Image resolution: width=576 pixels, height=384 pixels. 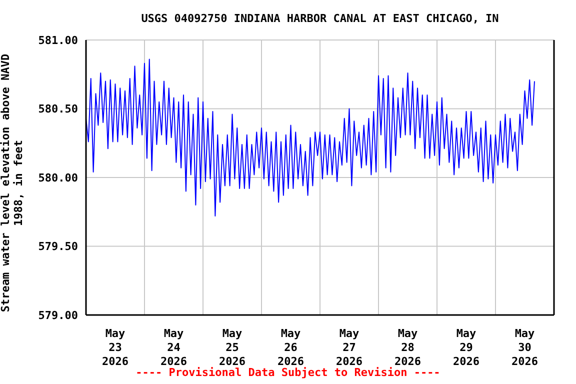 I want to click on y-tick-label: 579.00, so click(x=58, y=315).